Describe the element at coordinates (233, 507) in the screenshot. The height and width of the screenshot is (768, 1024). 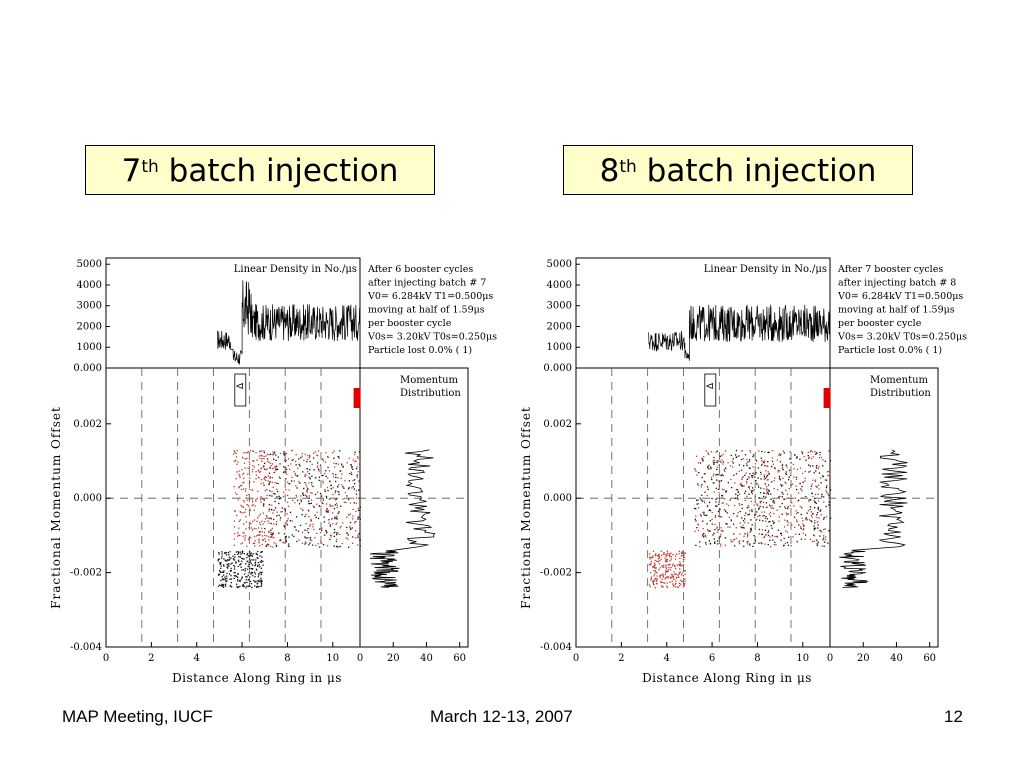
I see `phase-space-frame` at that location.